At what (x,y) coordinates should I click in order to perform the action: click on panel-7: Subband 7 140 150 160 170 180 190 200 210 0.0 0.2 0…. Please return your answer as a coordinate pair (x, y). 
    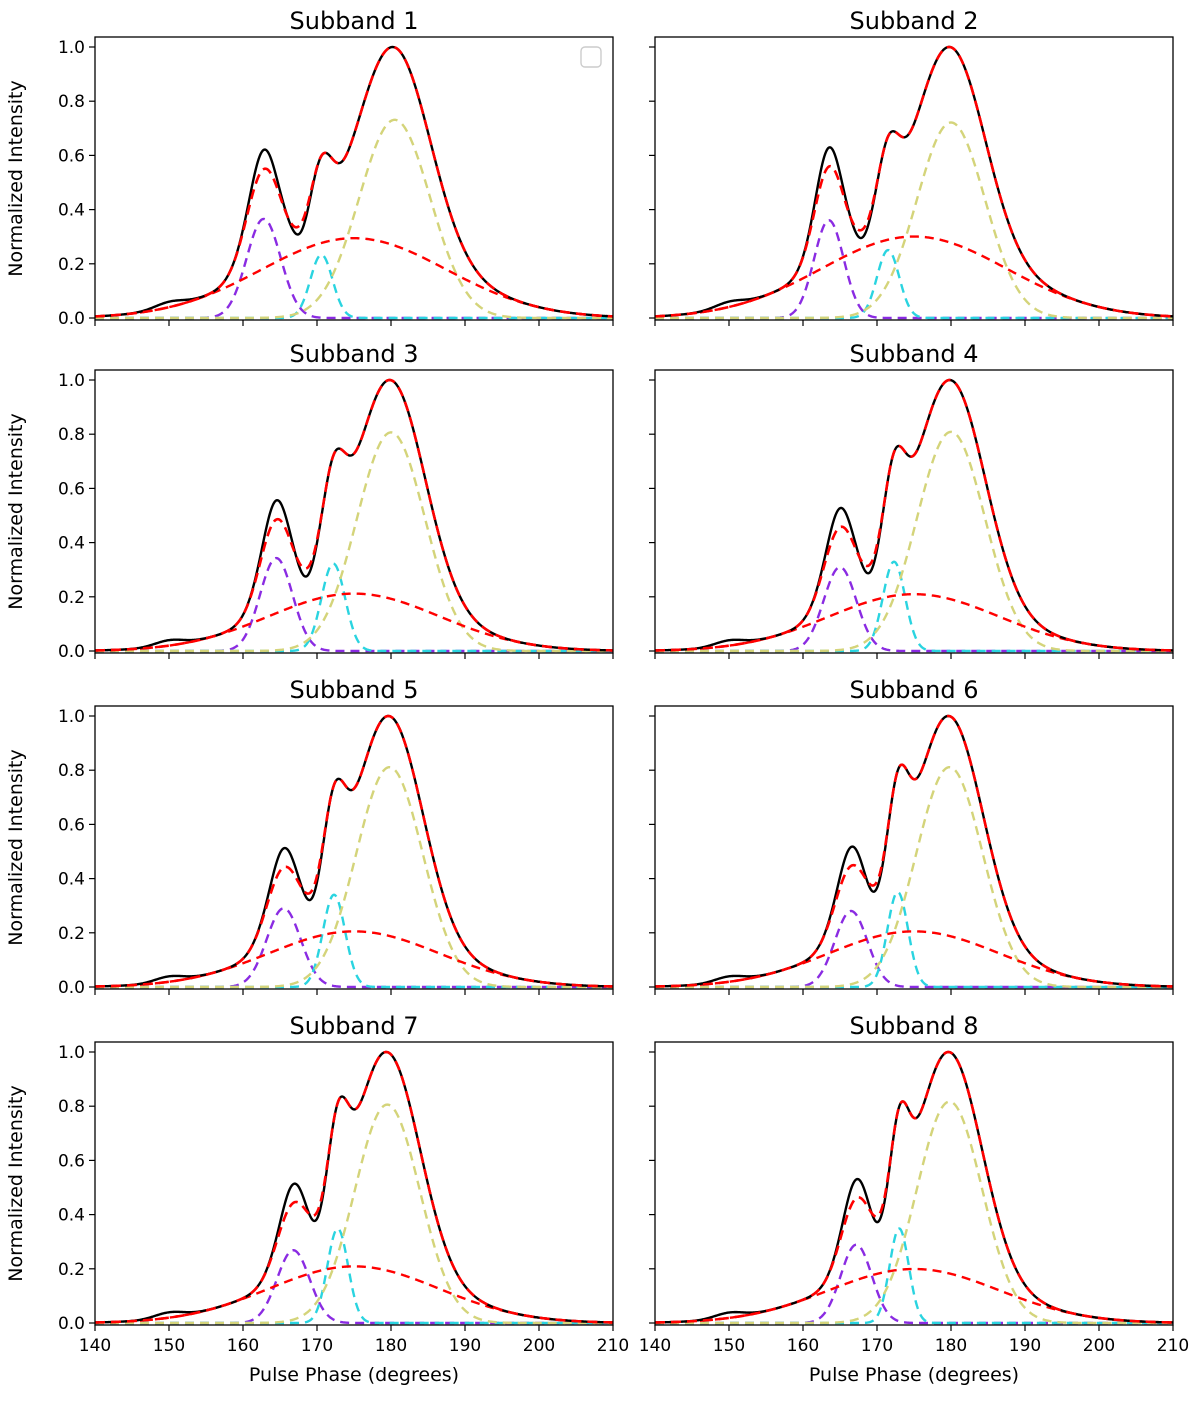
    Looking at the image, I should click on (317, 1199).